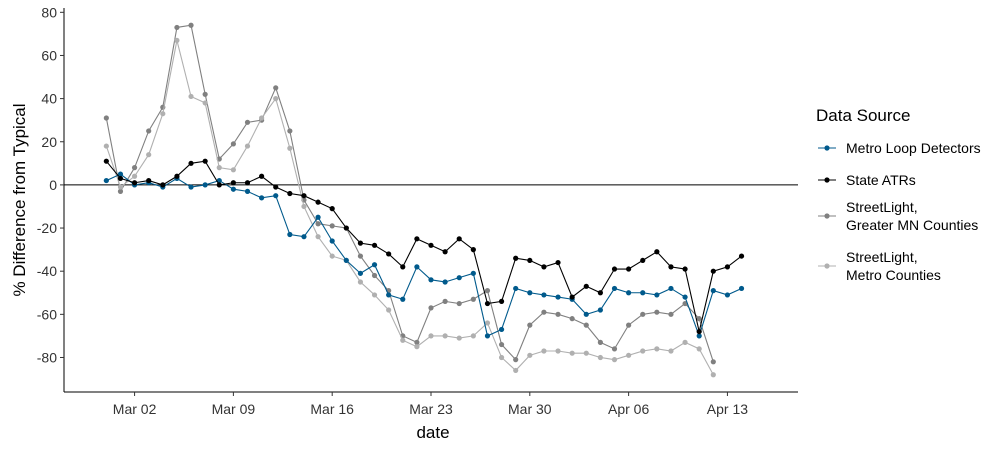 The image size is (1008, 451). What do you see at coordinates (234, 409) in the screenshot?
I see `x-tick-label: Mar 09` at bounding box center [234, 409].